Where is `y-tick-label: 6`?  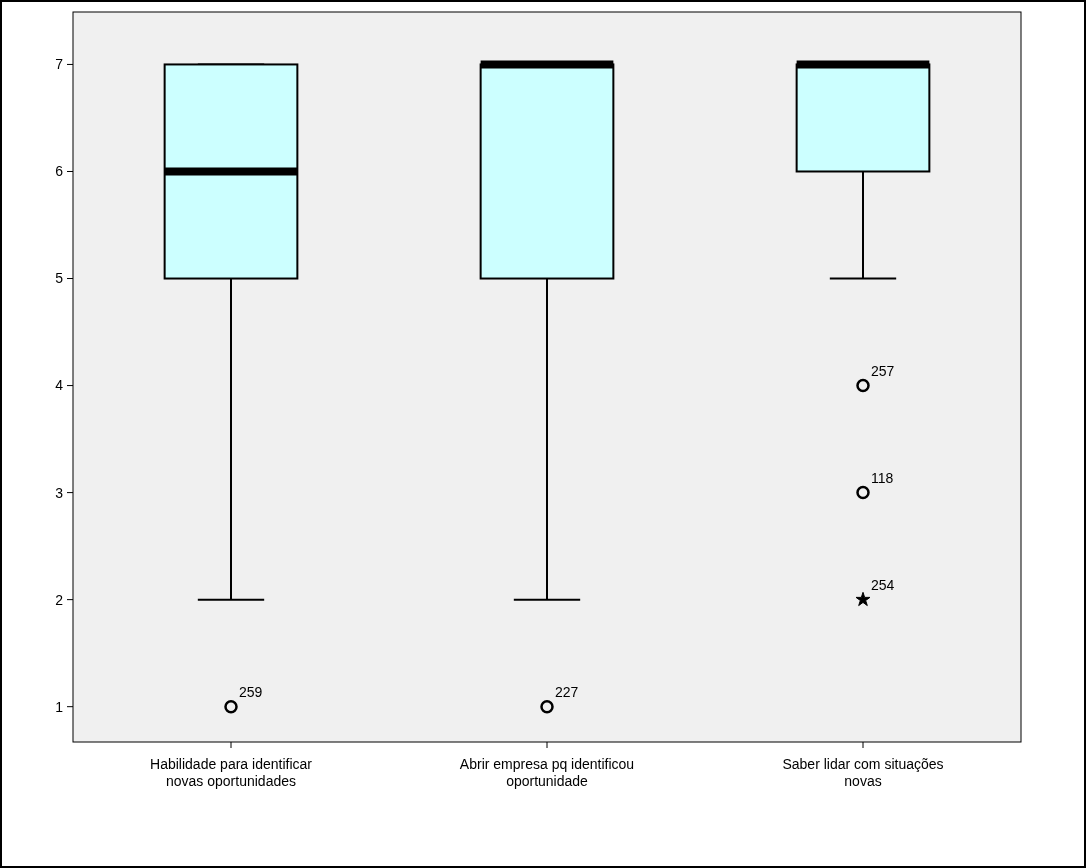
y-tick-label: 6 is located at coordinates (59, 171).